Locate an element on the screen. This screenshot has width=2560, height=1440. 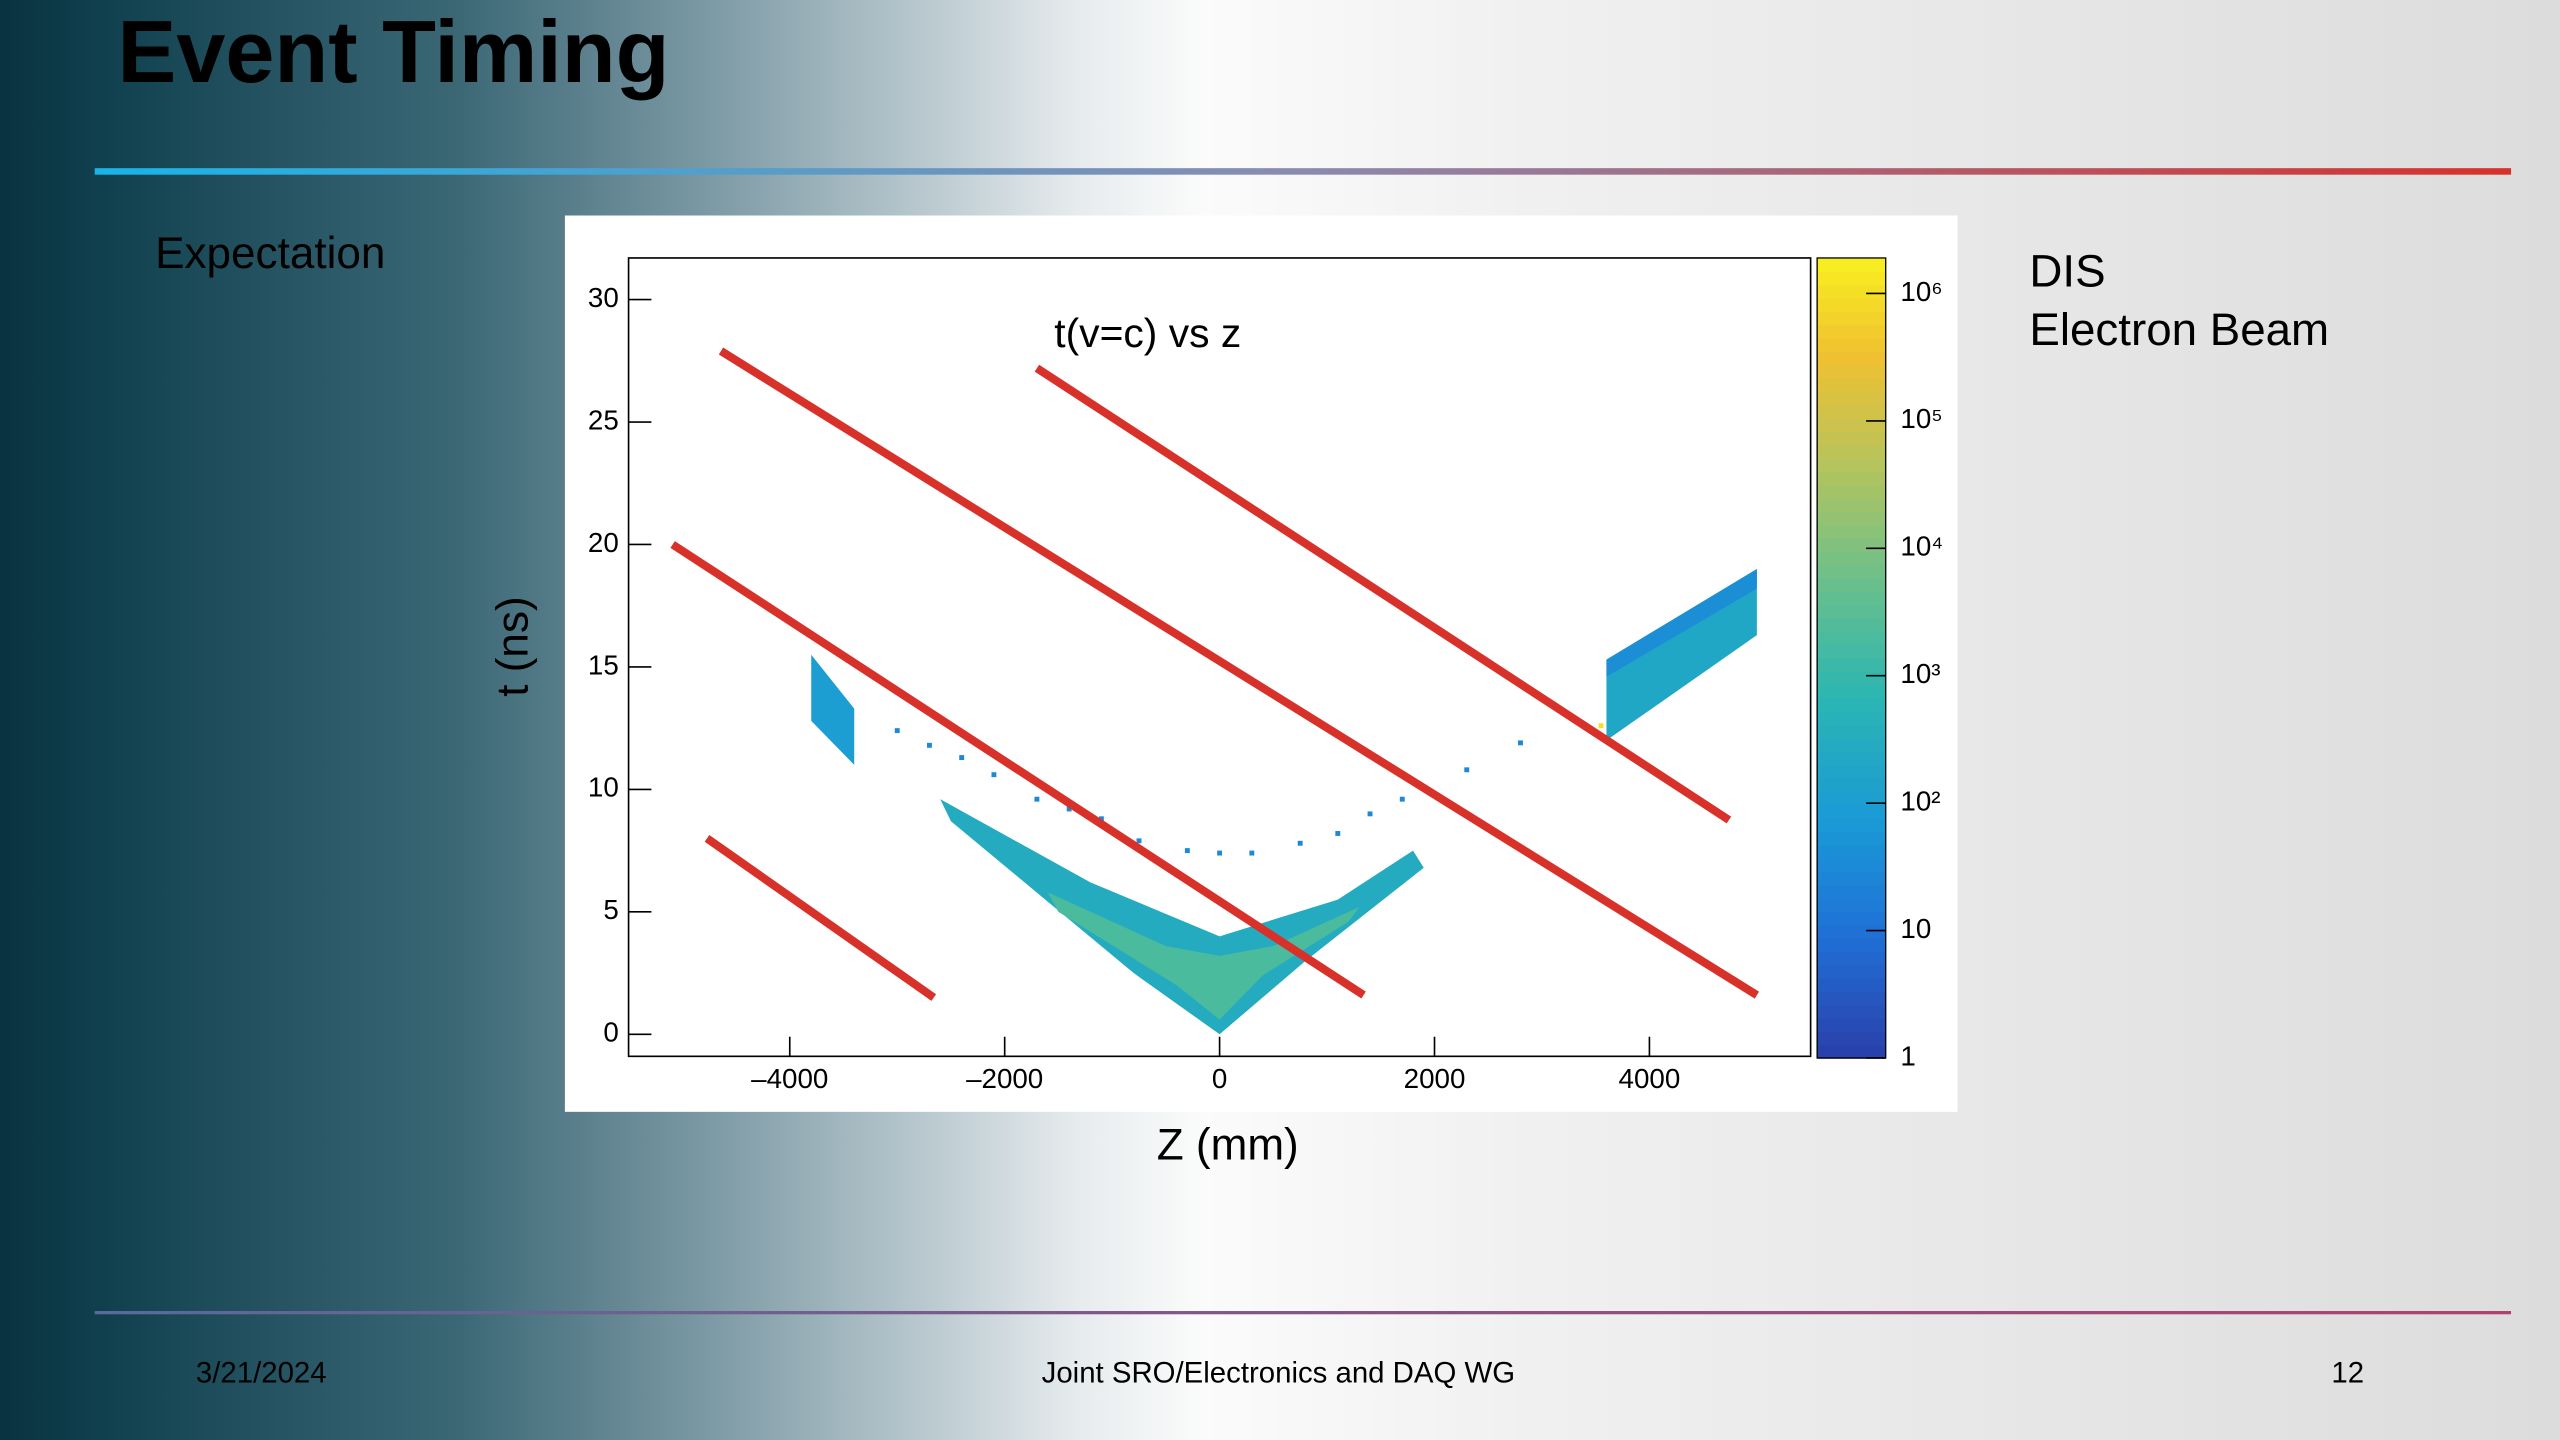
x-axis-label: Z (mm) is located at coordinates (1228, 1144).